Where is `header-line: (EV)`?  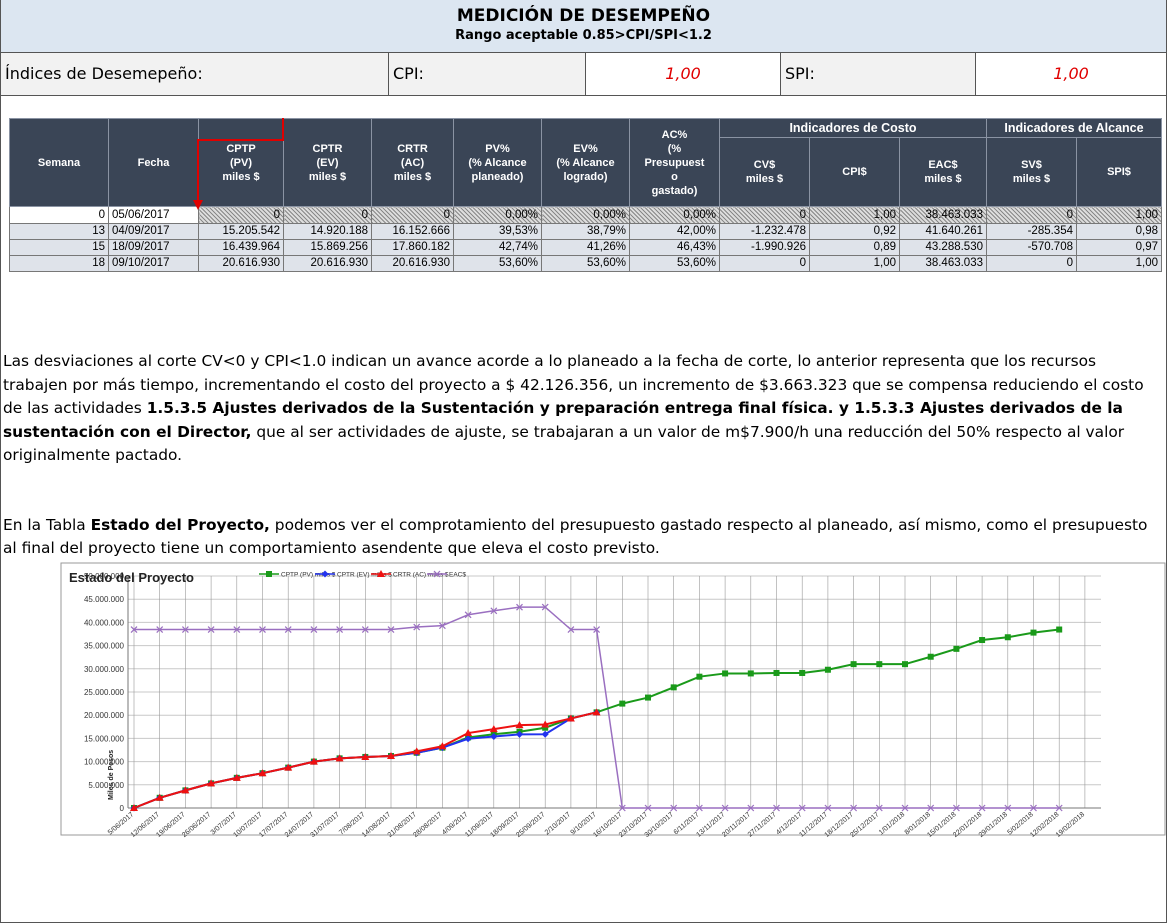
header-line: (EV) is located at coordinates (327, 162).